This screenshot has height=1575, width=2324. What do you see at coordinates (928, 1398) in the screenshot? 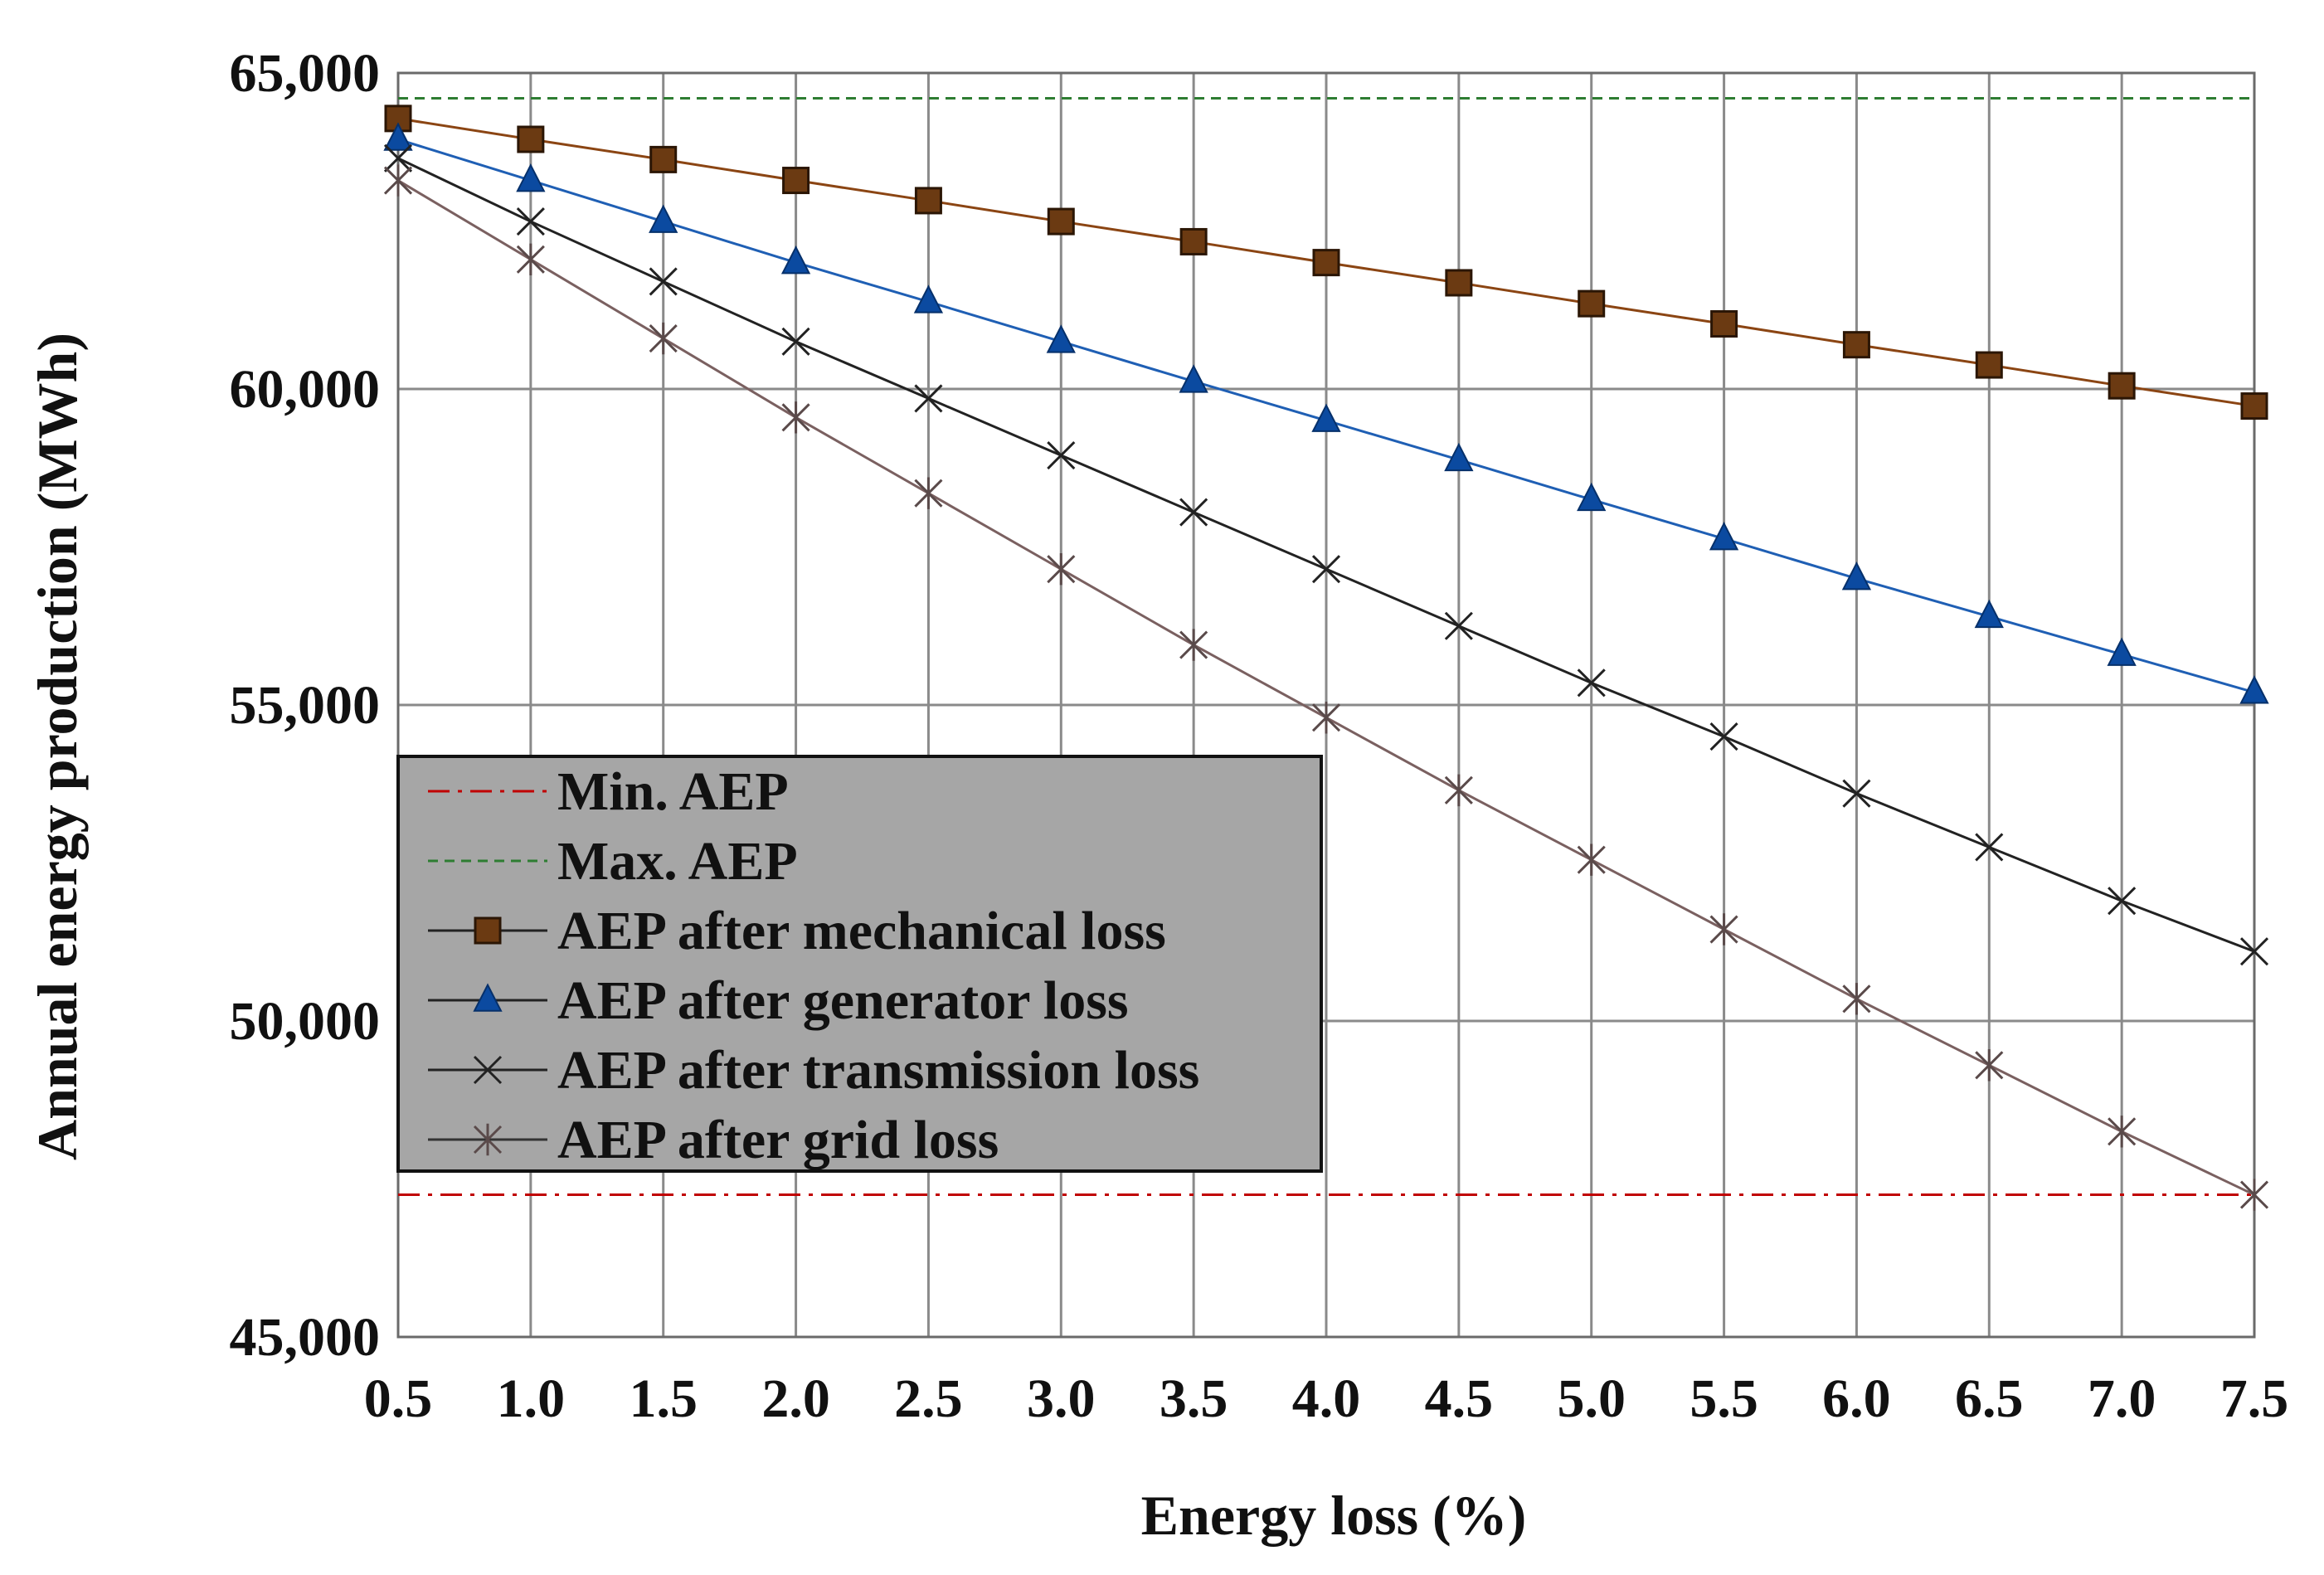
I see `x-tick-label: 2.5` at bounding box center [928, 1398].